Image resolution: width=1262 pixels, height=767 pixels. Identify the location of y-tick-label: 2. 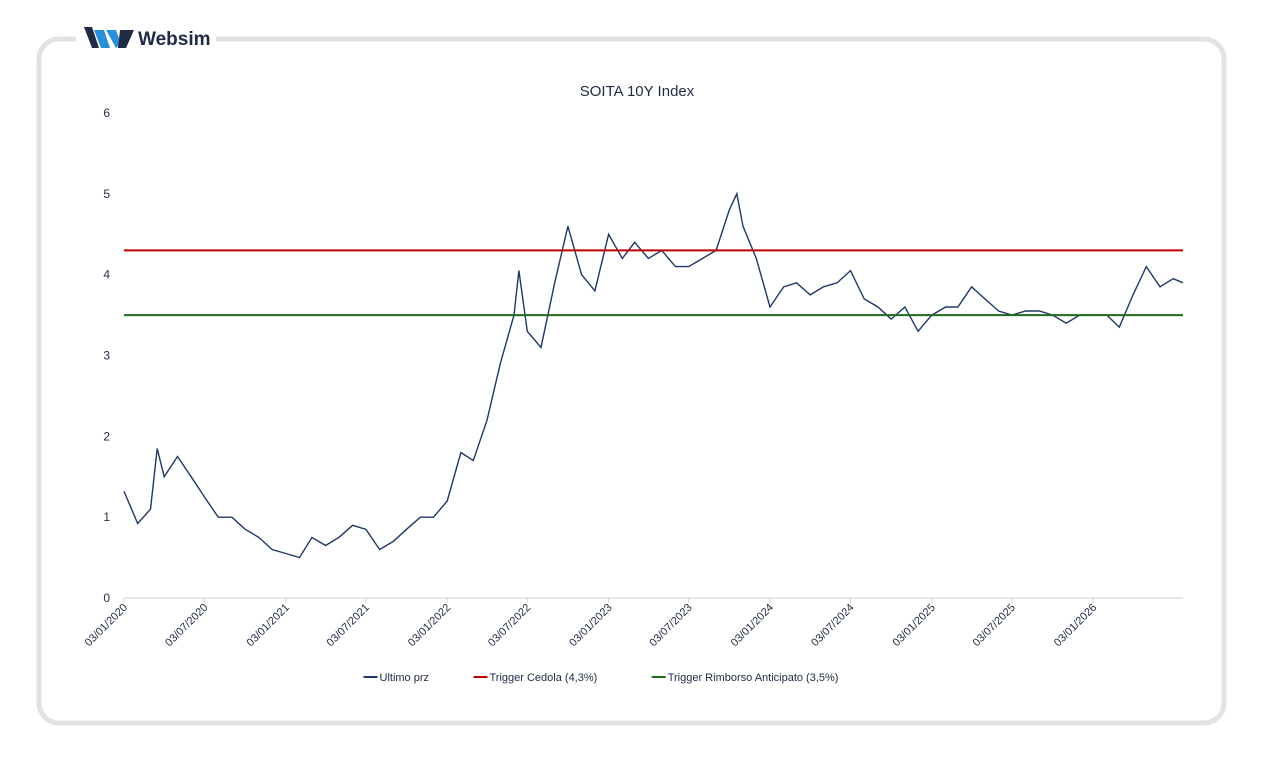
(106, 436).